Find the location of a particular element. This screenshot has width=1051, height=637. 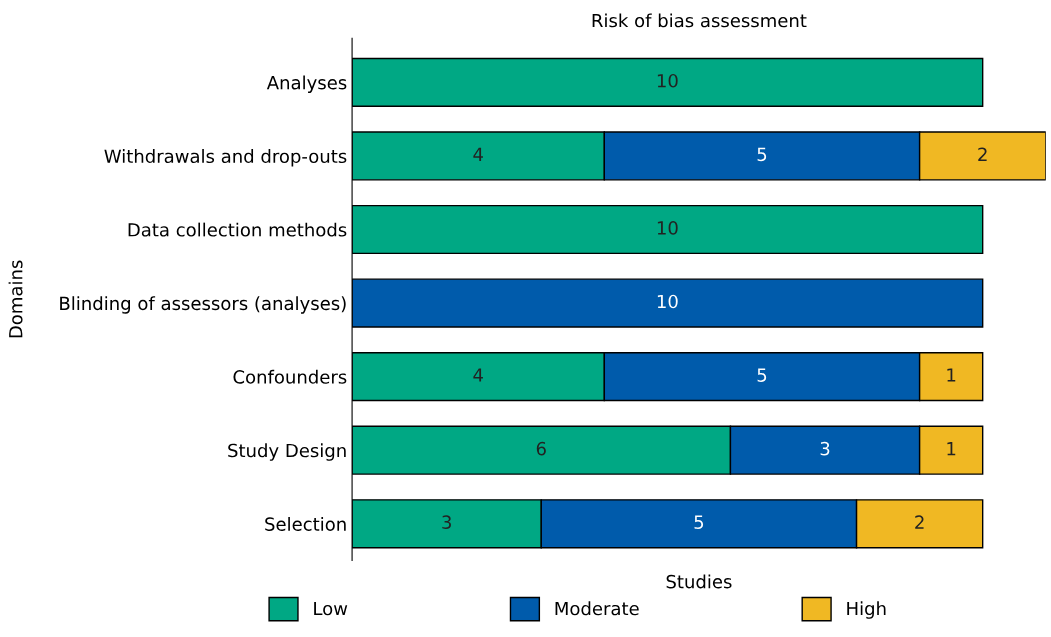

x-axis-title: Studies is located at coordinates (699, 581).